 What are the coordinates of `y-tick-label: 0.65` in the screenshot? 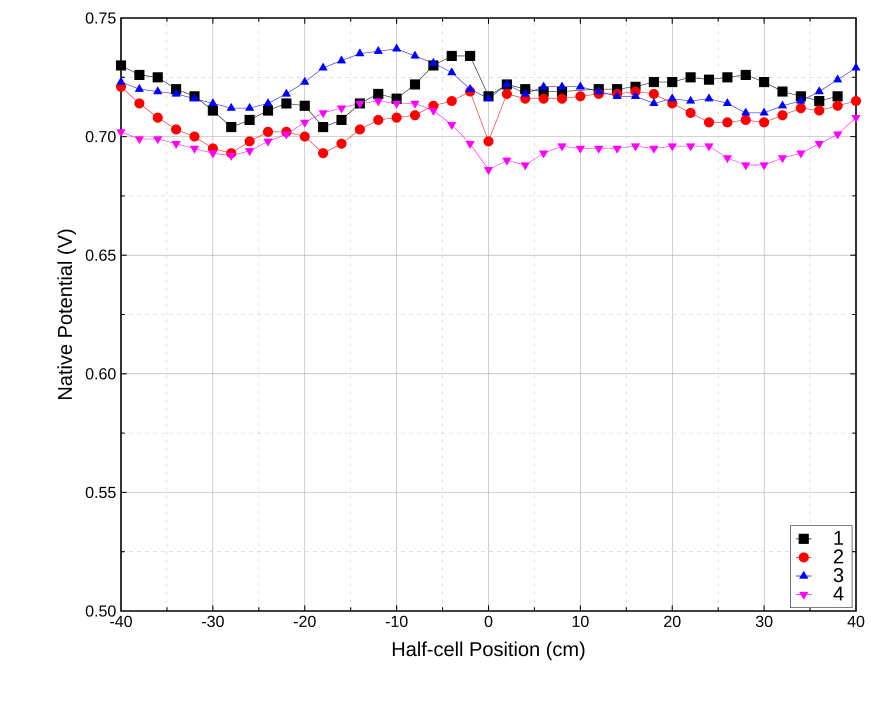 It's located at (101, 255).